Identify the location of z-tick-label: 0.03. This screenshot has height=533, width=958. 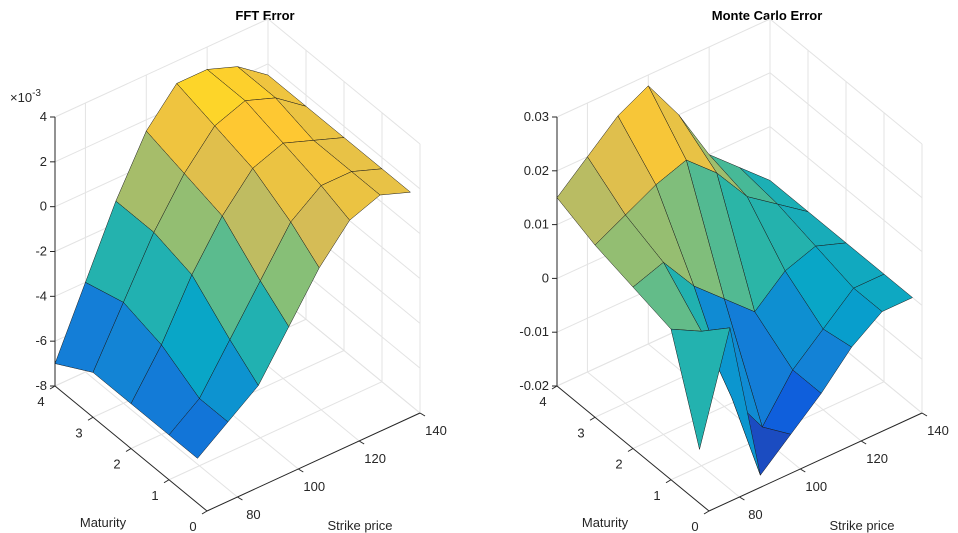
(536, 116).